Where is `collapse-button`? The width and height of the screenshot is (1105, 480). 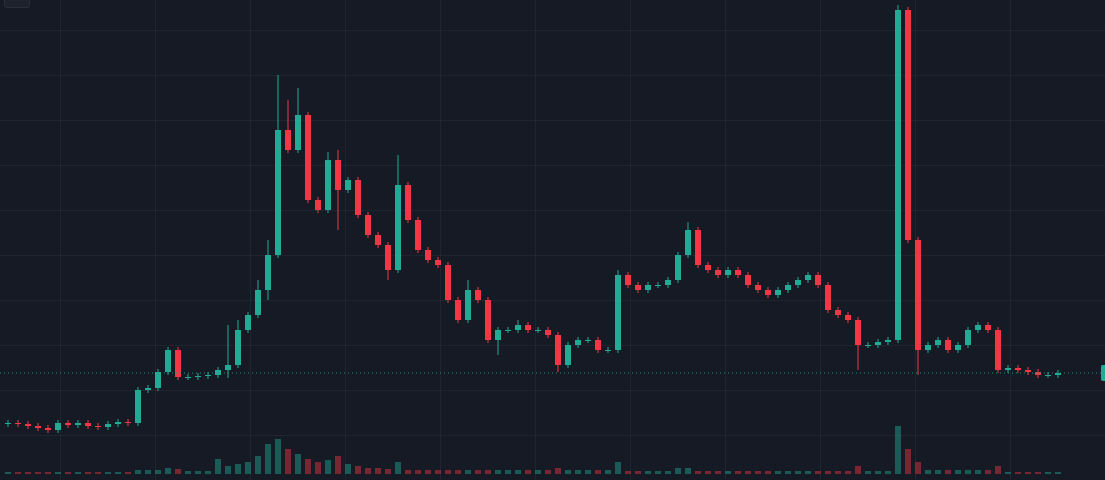 collapse-button is located at coordinates (17, 4).